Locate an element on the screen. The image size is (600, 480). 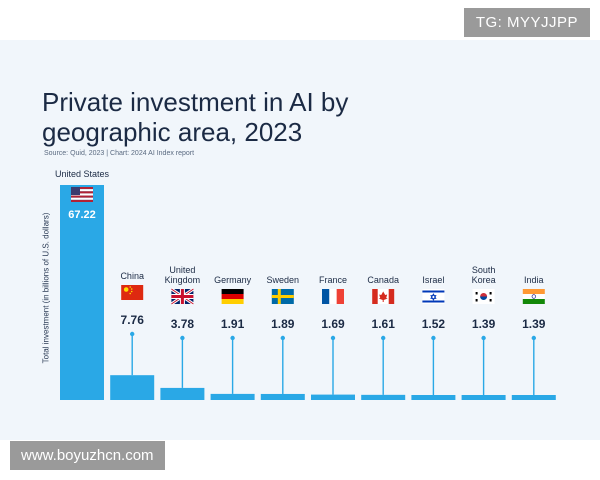
bar-group: India 1.39 is located at coordinates (533, 337).